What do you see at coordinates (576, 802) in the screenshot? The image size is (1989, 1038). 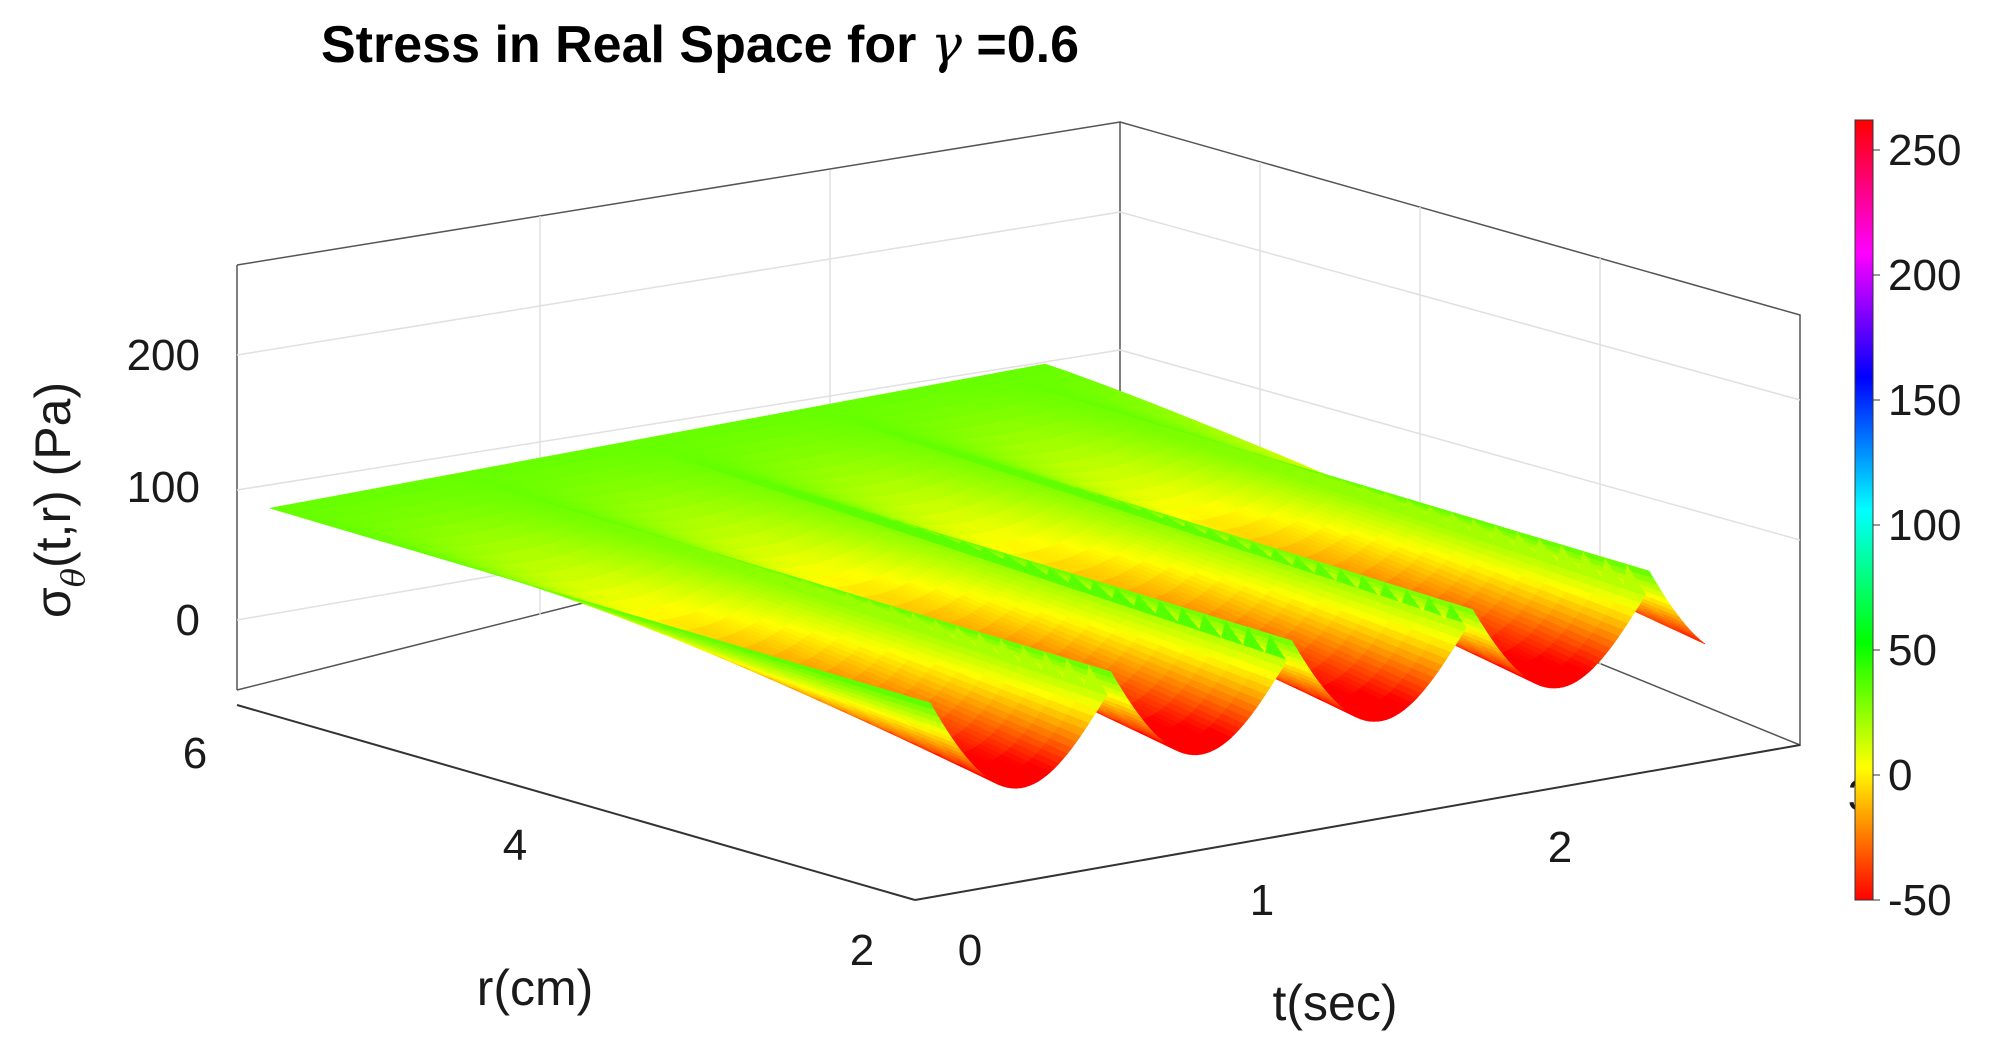 I see `front-bottom-left-edge` at bounding box center [576, 802].